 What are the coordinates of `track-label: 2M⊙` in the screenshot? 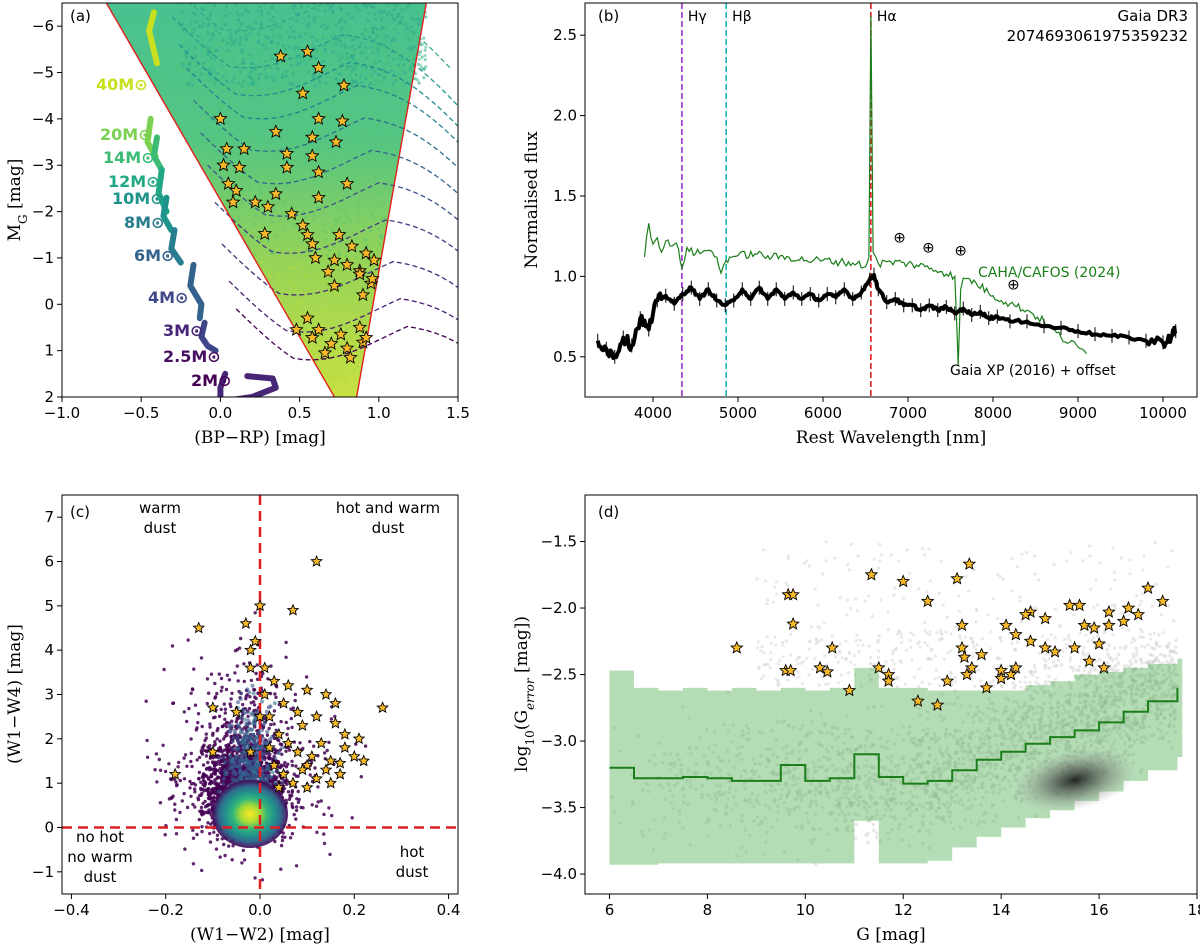 It's located at (211, 380).